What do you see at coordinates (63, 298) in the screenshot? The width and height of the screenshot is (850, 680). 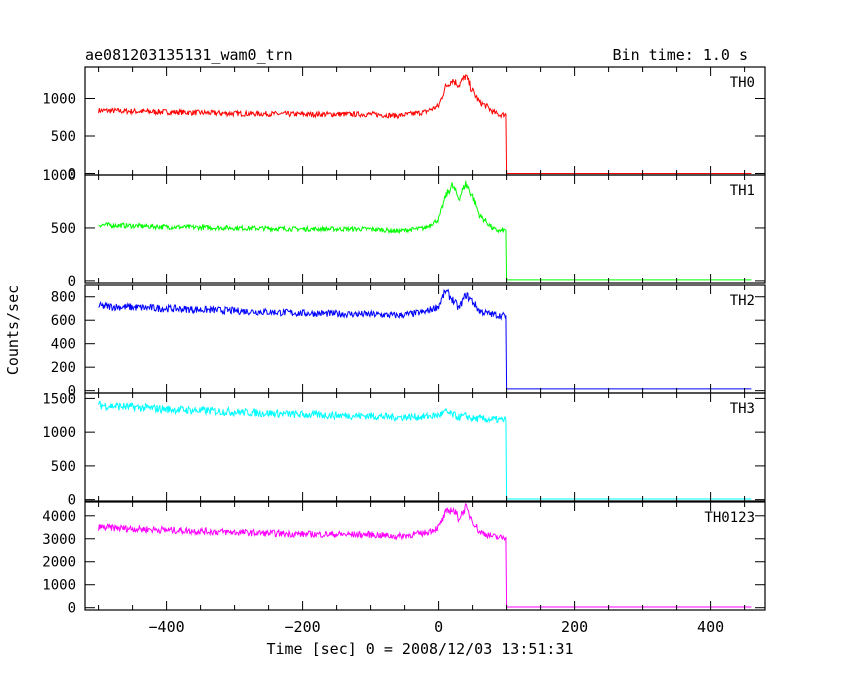 I see `y-tick-label: 800` at bounding box center [63, 298].